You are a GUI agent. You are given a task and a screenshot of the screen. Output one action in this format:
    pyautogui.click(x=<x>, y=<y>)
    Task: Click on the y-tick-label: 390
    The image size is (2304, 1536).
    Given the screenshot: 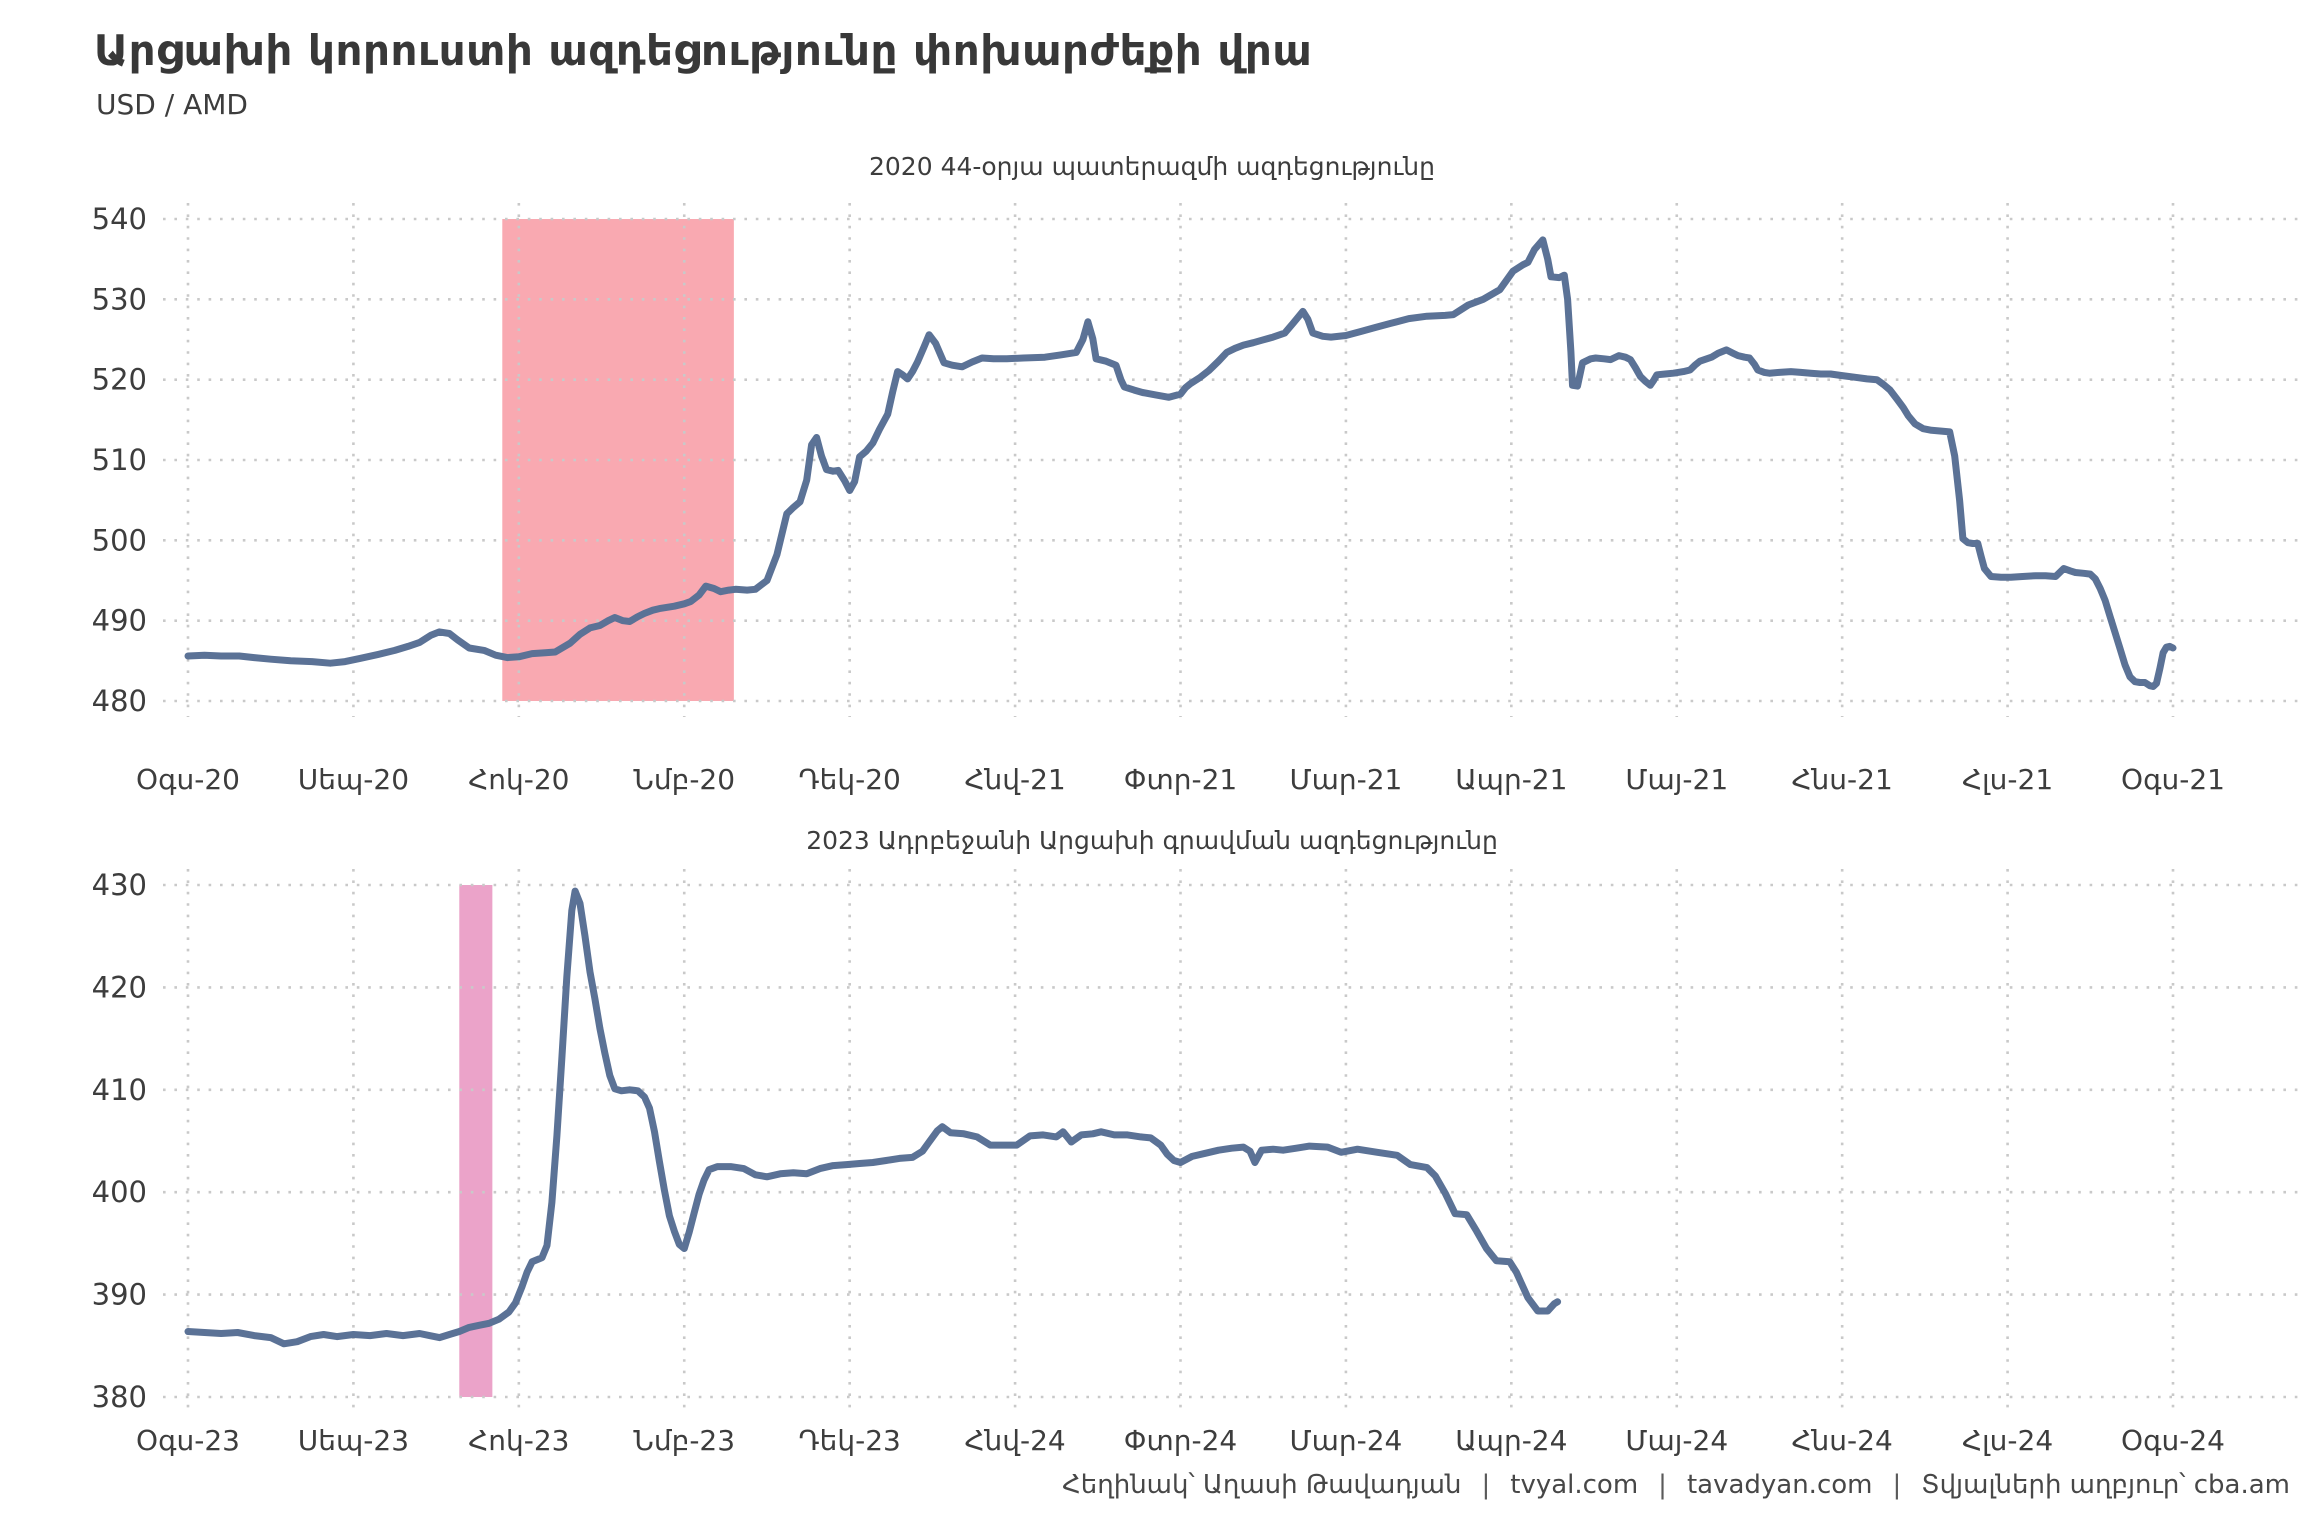 What is the action you would take?
    pyautogui.click(x=119, y=1295)
    